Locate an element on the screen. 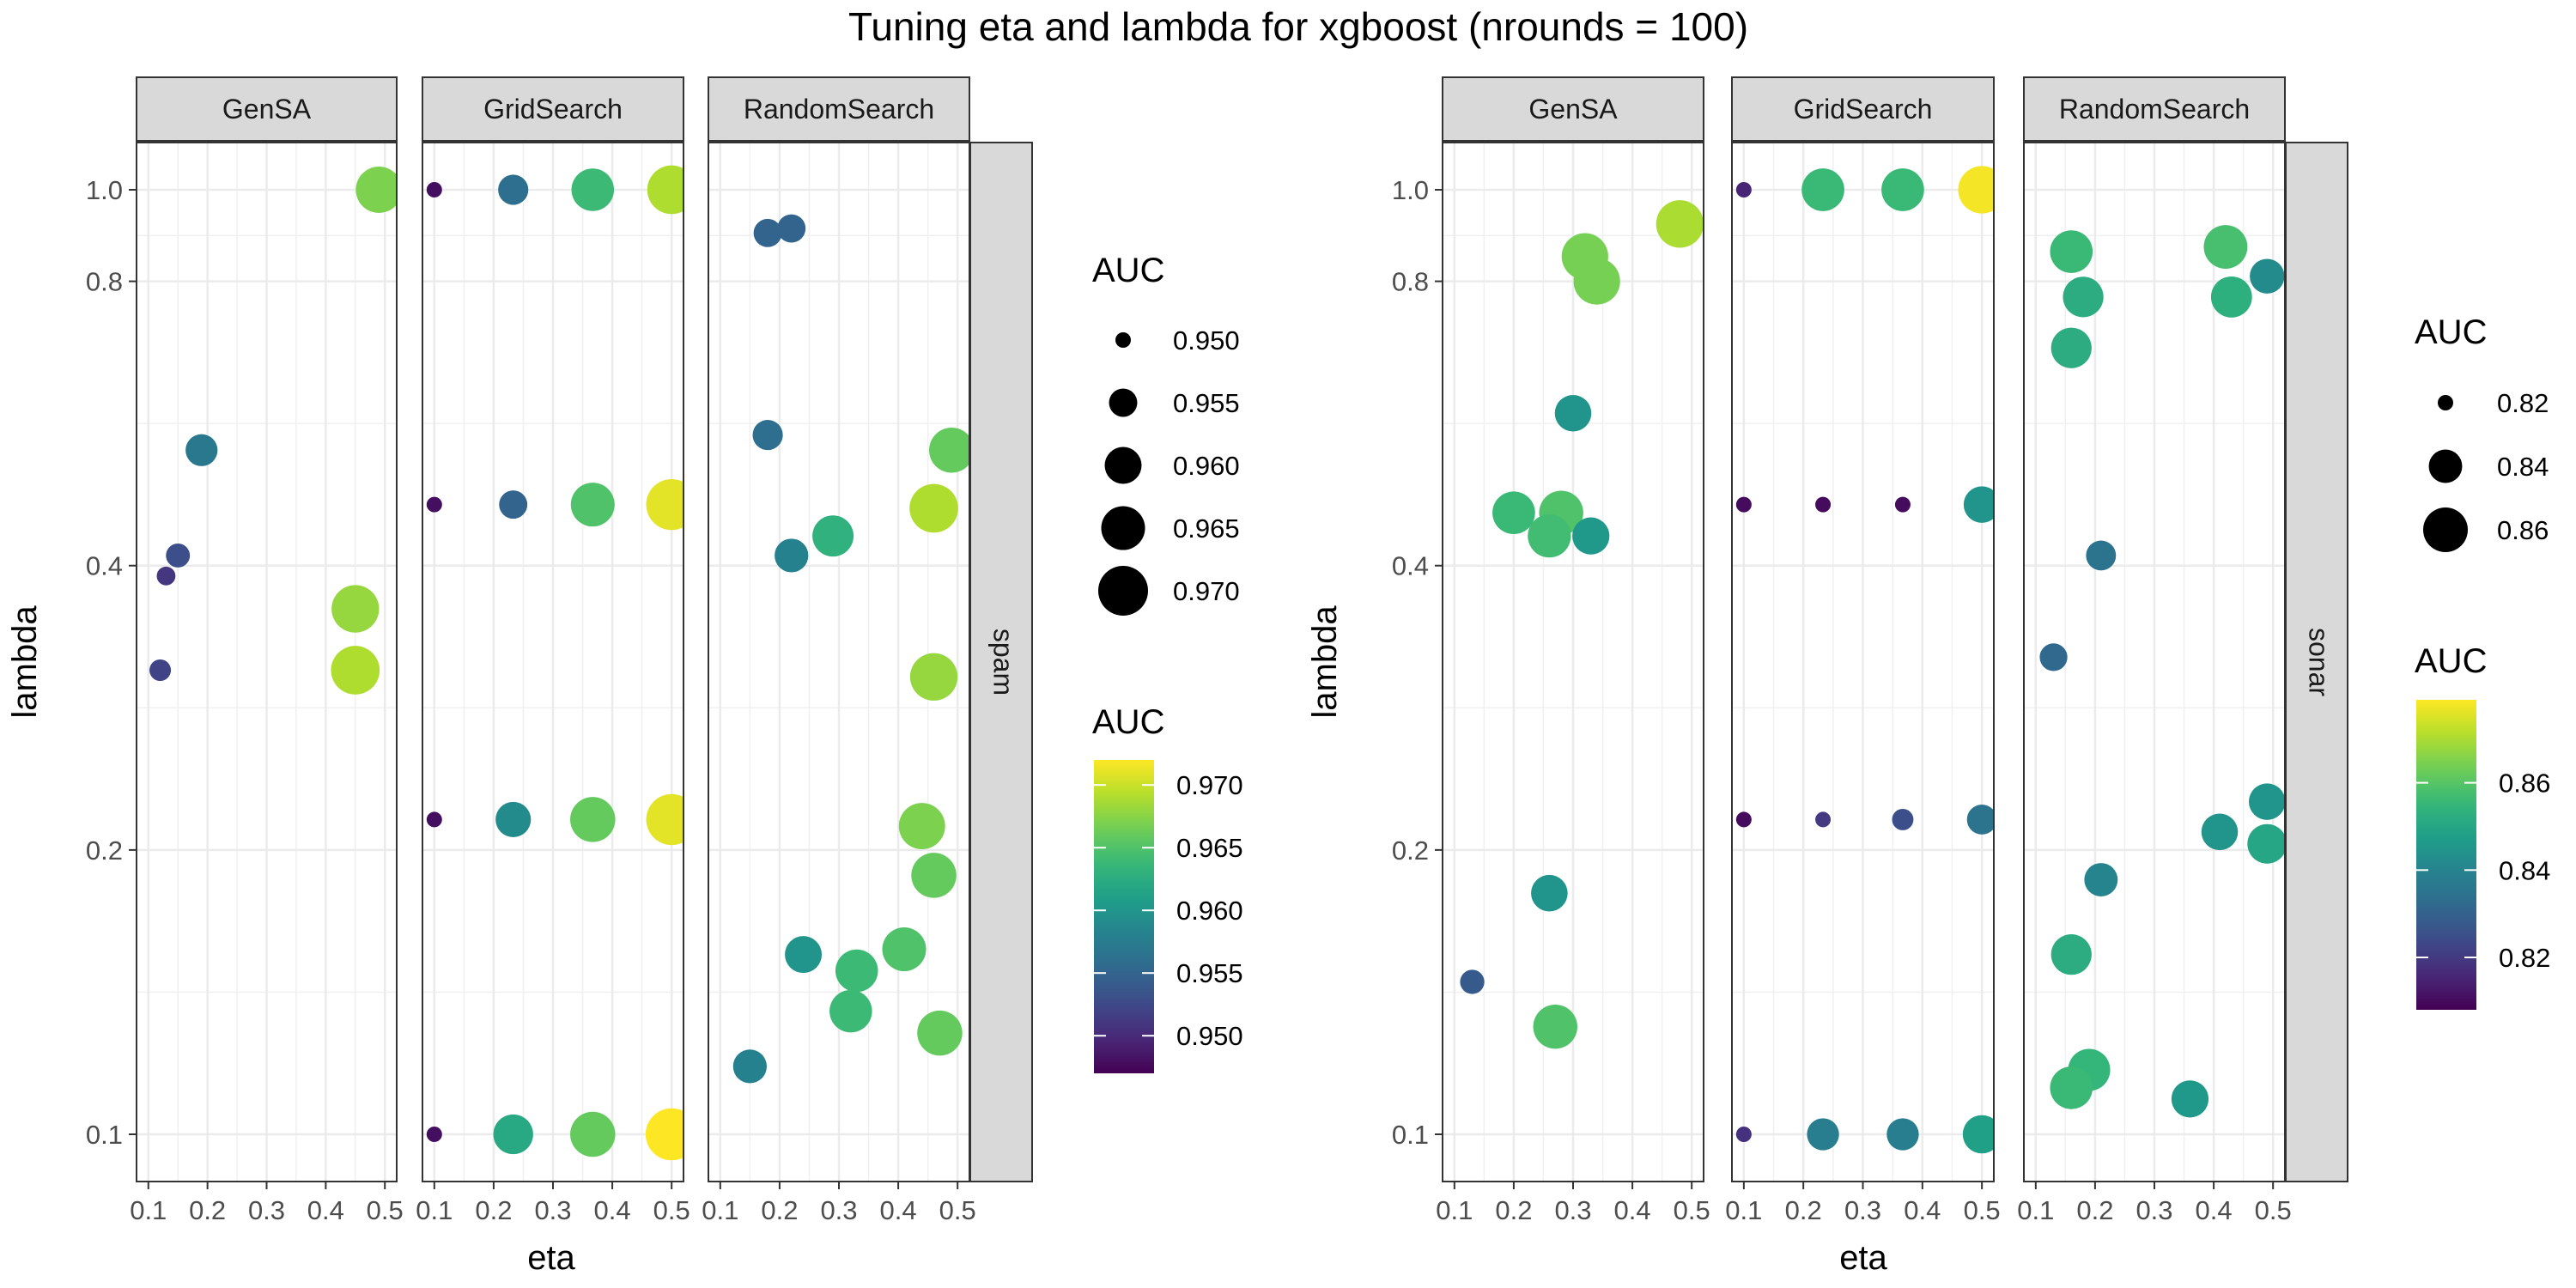  color-legend-label: 0.965 is located at coordinates (1210, 848).